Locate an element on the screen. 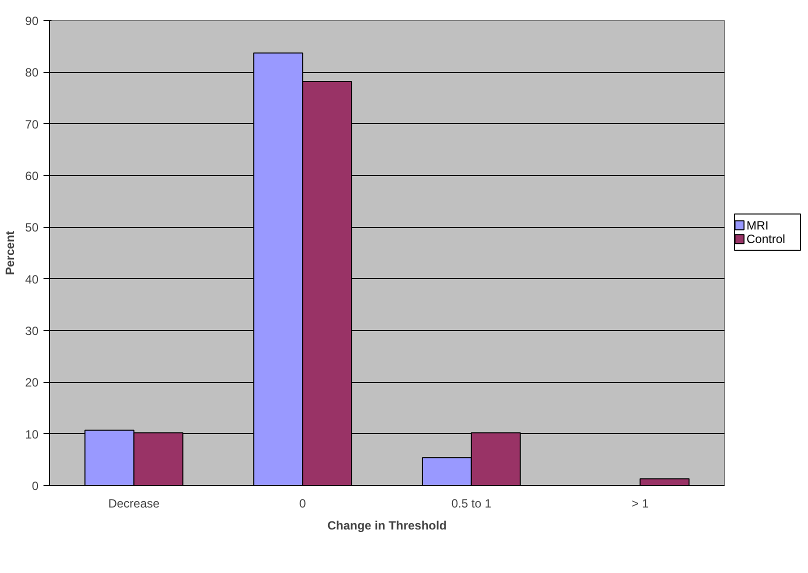 This screenshot has width=808, height=573. y-tick-label: 40 is located at coordinates (32, 279).